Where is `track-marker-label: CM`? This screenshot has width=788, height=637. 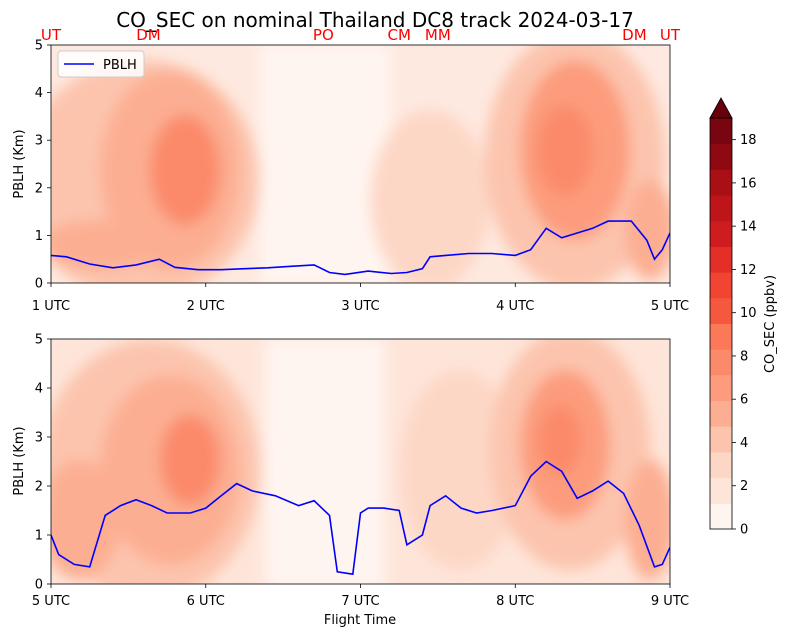
track-marker-label: CM is located at coordinates (398, 35).